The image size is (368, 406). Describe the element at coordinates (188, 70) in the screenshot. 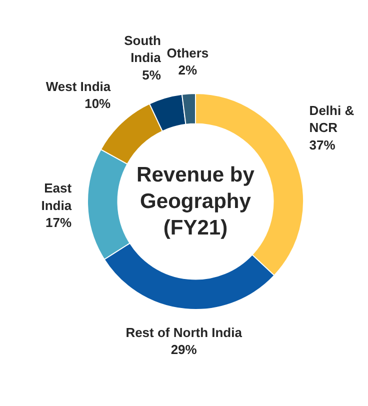

I see `data-label: 2%` at that location.